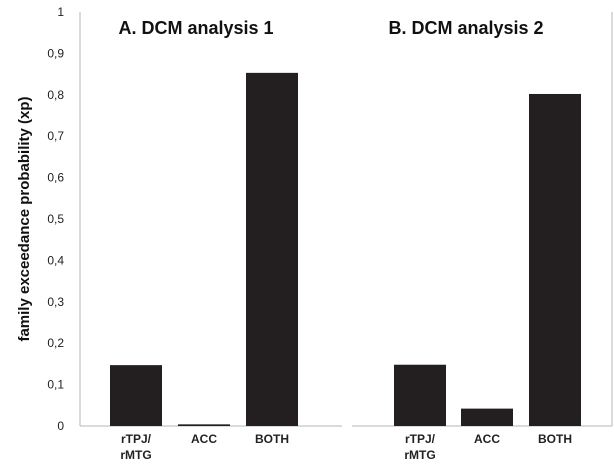  What do you see at coordinates (60, 12) in the screenshot?
I see `y-tick-label: 1` at bounding box center [60, 12].